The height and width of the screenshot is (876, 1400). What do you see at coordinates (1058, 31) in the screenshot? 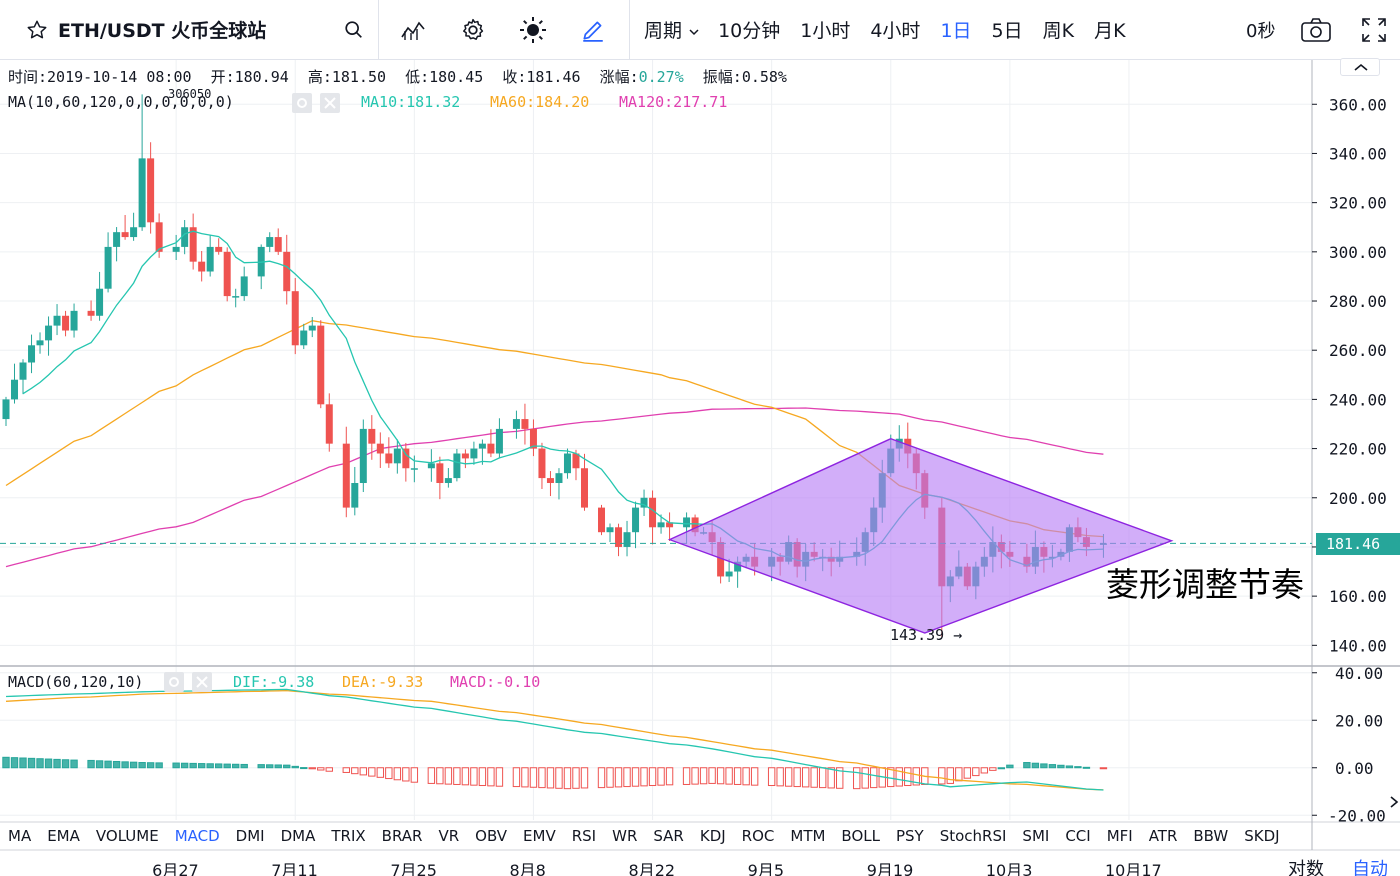
I see `period-week: 周K` at bounding box center [1058, 31].